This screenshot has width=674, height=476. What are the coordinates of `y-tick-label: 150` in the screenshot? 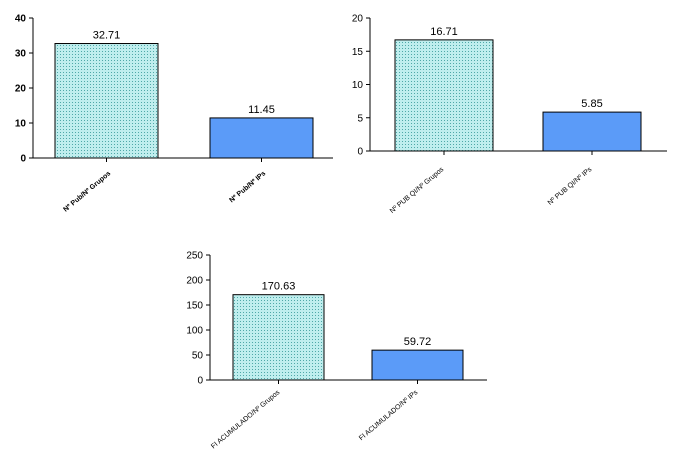 It's located at (194, 306).